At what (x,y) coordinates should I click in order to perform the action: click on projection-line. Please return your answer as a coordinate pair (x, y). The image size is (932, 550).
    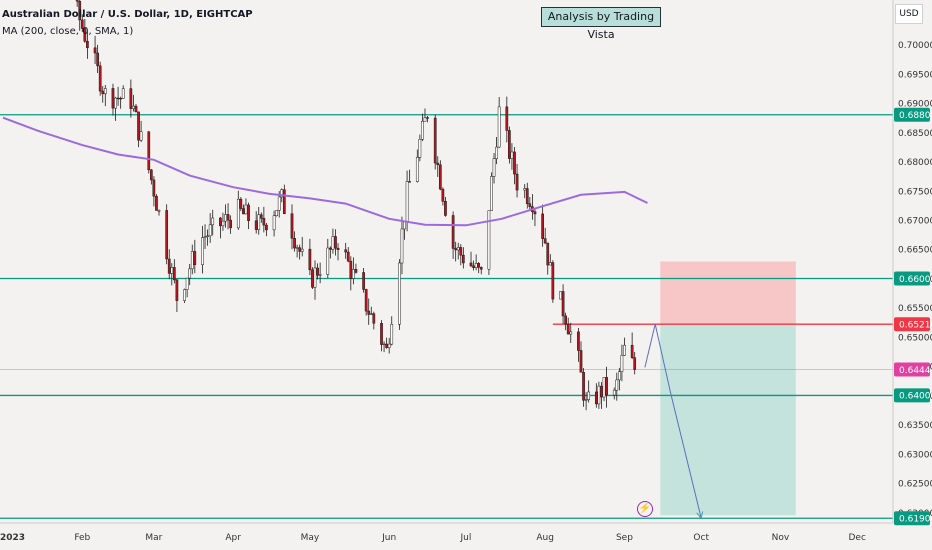
    Looking at the image, I should click on (673, 421).